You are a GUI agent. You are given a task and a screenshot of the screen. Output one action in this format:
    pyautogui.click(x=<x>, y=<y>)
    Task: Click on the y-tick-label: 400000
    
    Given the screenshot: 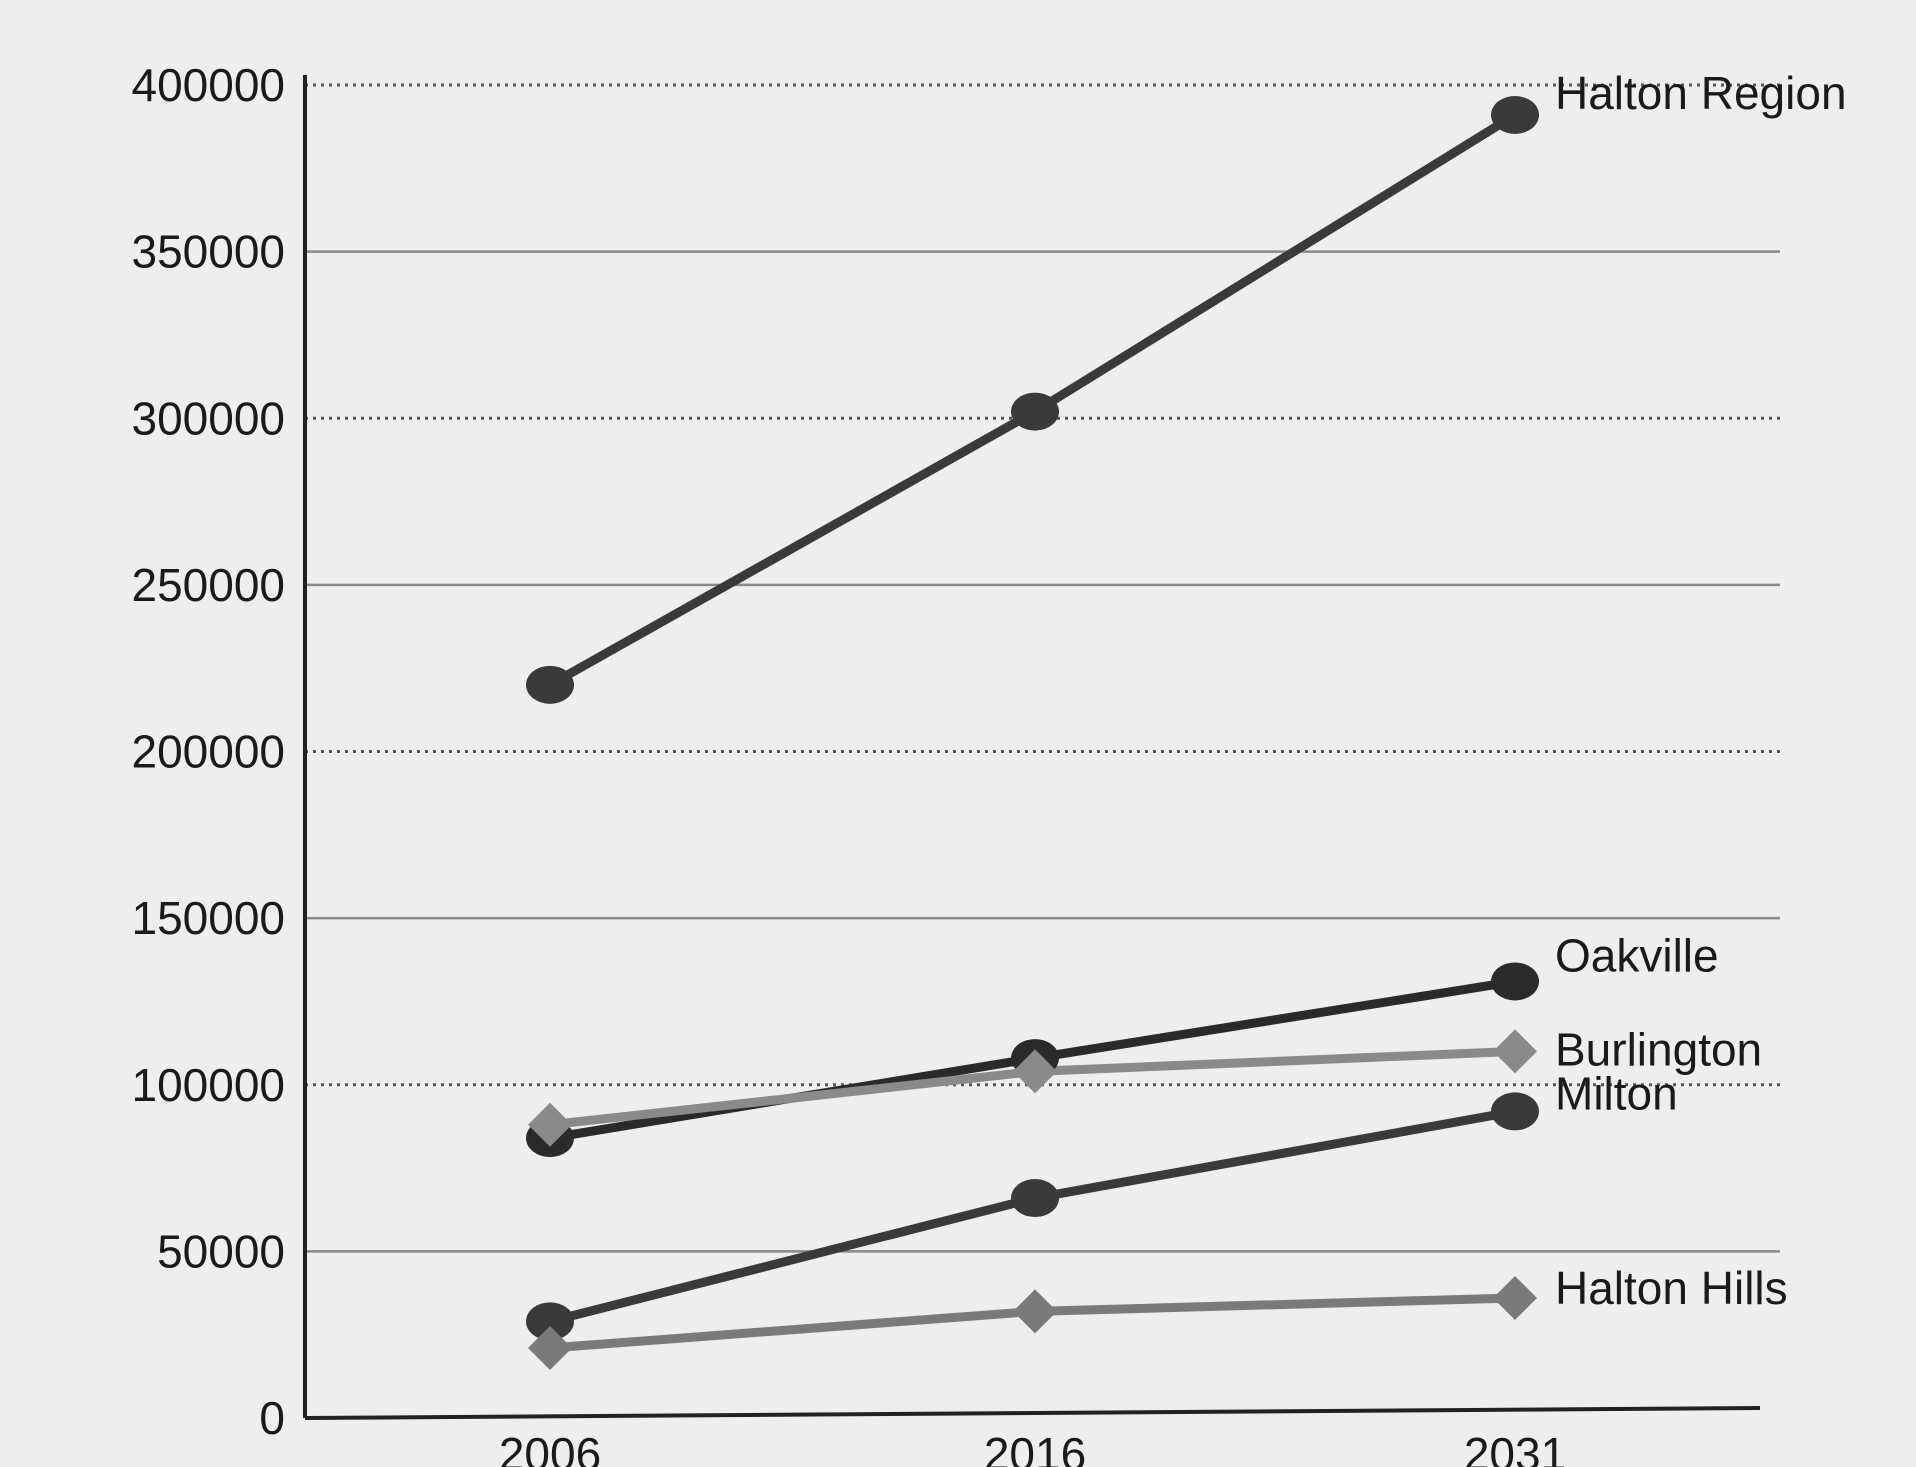 What is the action you would take?
    pyautogui.click(x=209, y=85)
    